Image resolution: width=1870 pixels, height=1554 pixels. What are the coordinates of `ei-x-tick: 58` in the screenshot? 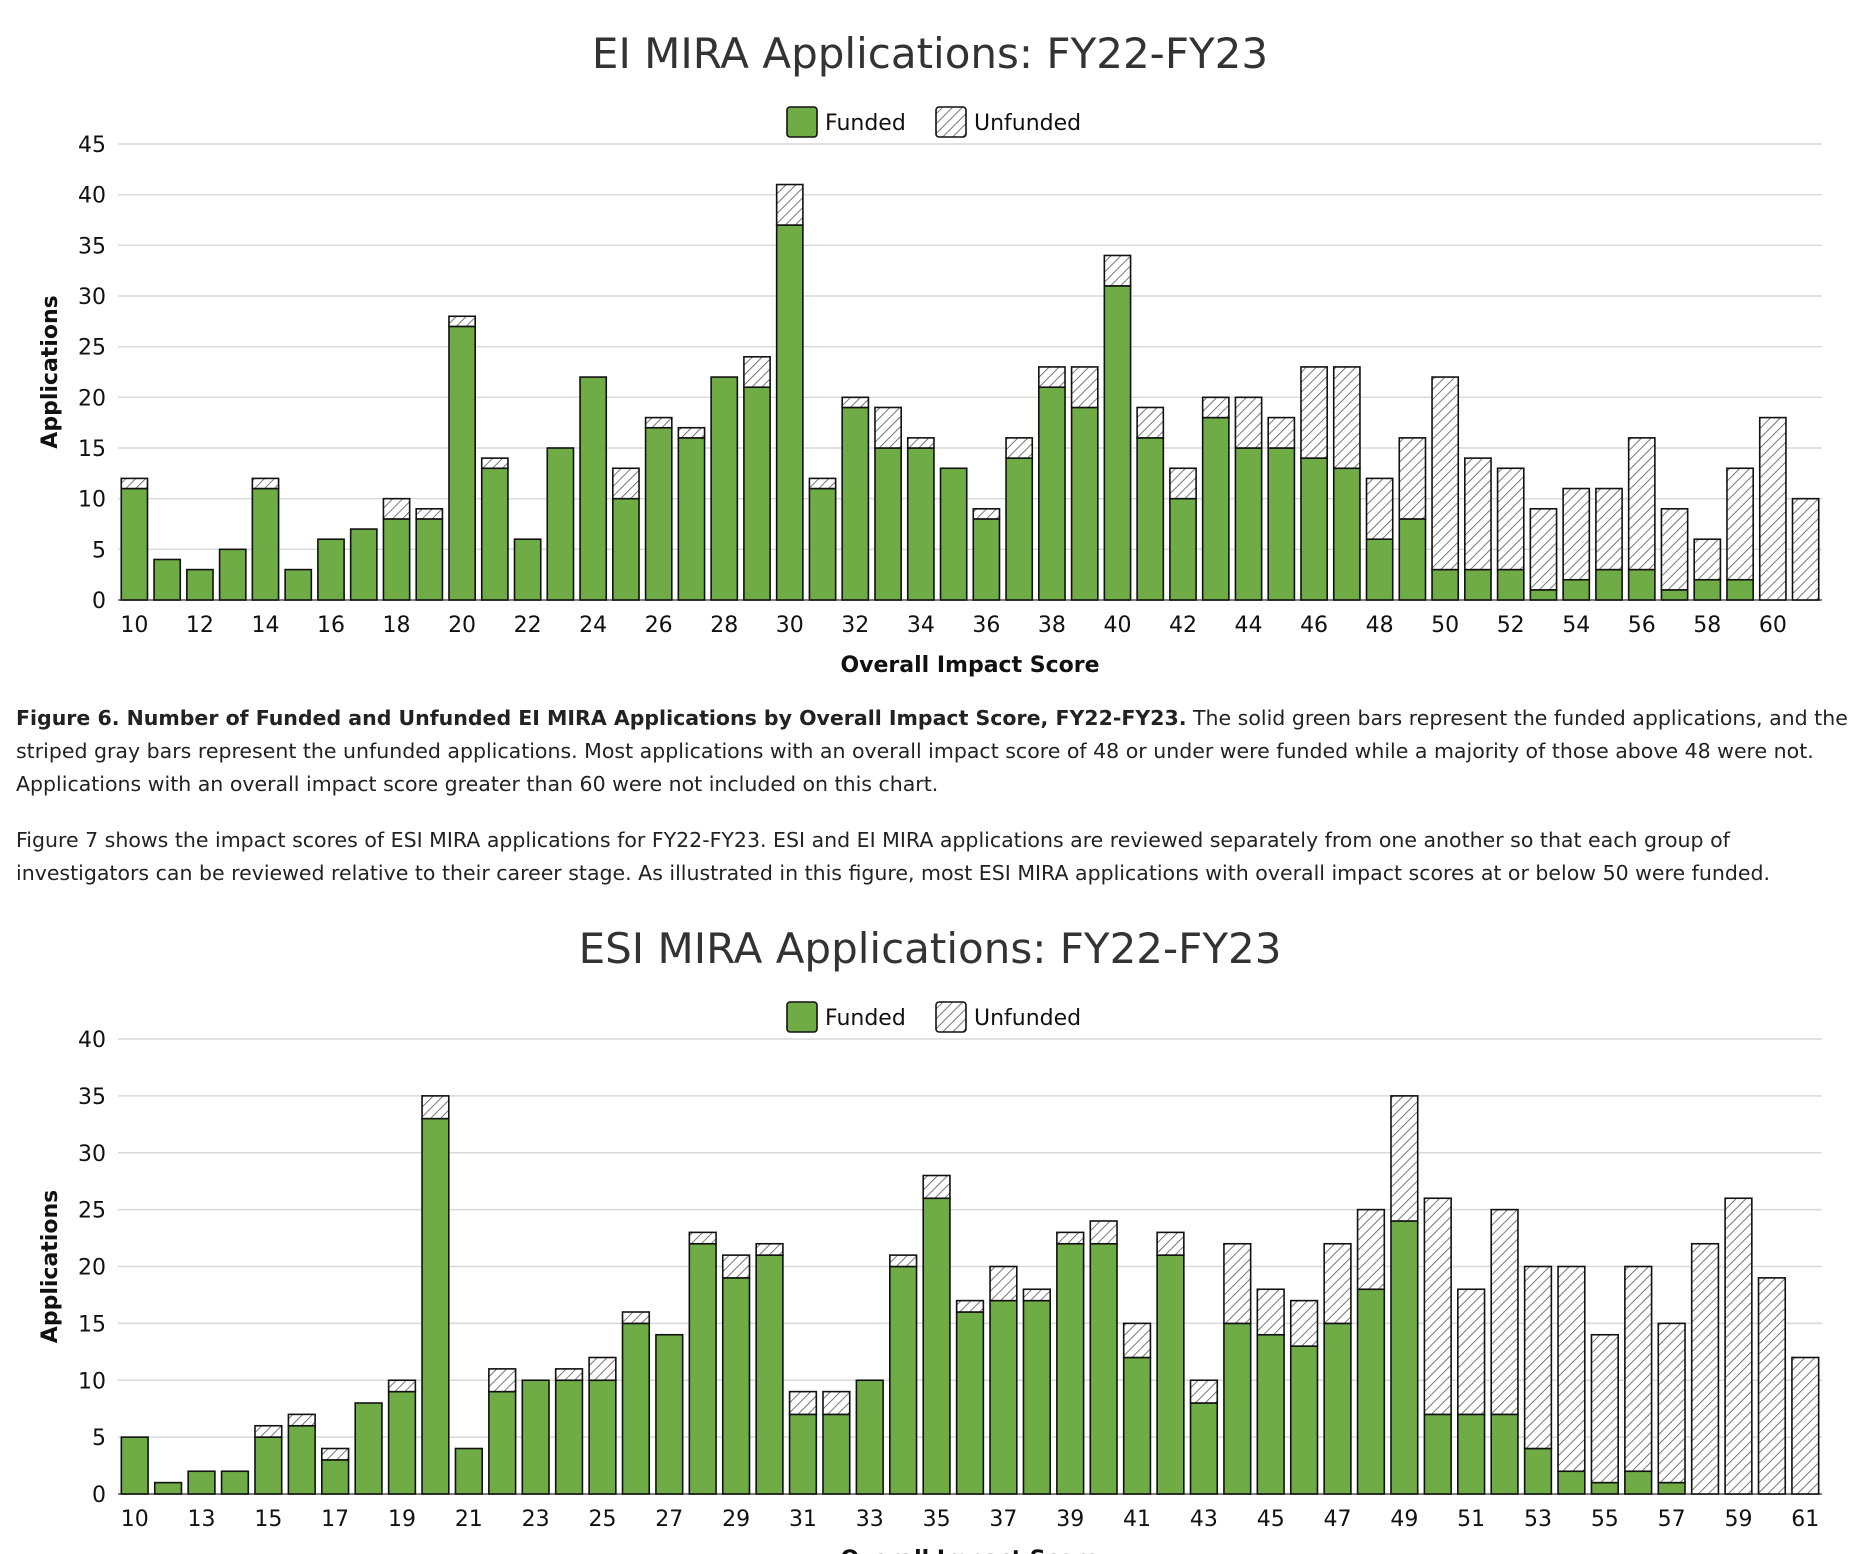 It's located at (1707, 625).